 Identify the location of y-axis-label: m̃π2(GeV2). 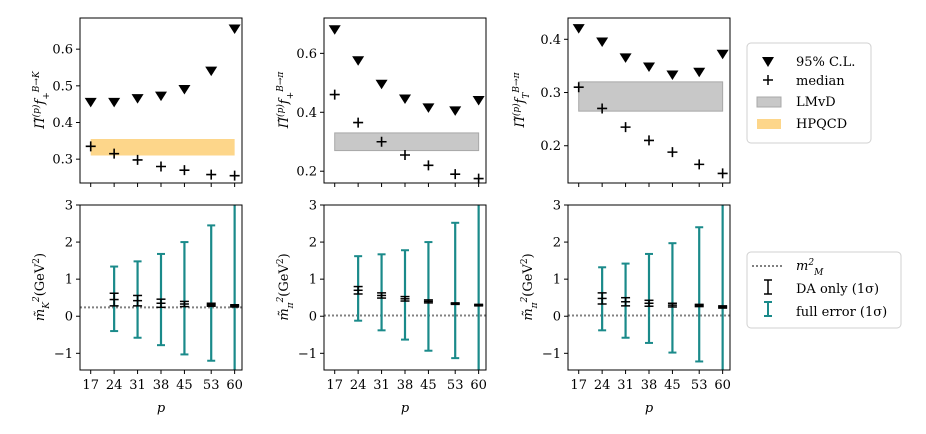
(530, 286).